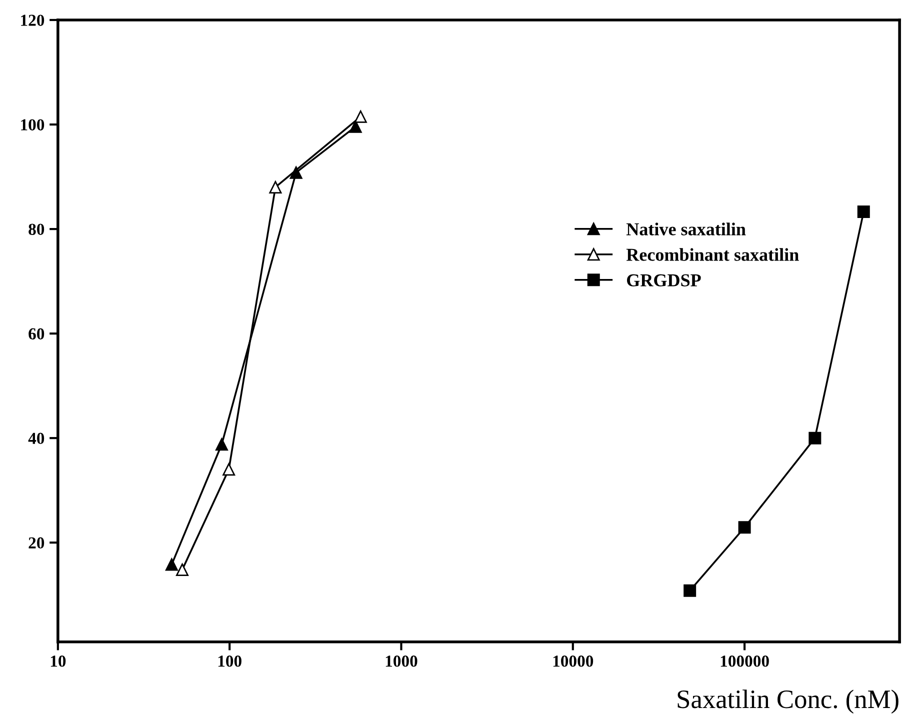 The height and width of the screenshot is (714, 905). I want to click on legend-label: Native saxatilin, so click(686, 229).